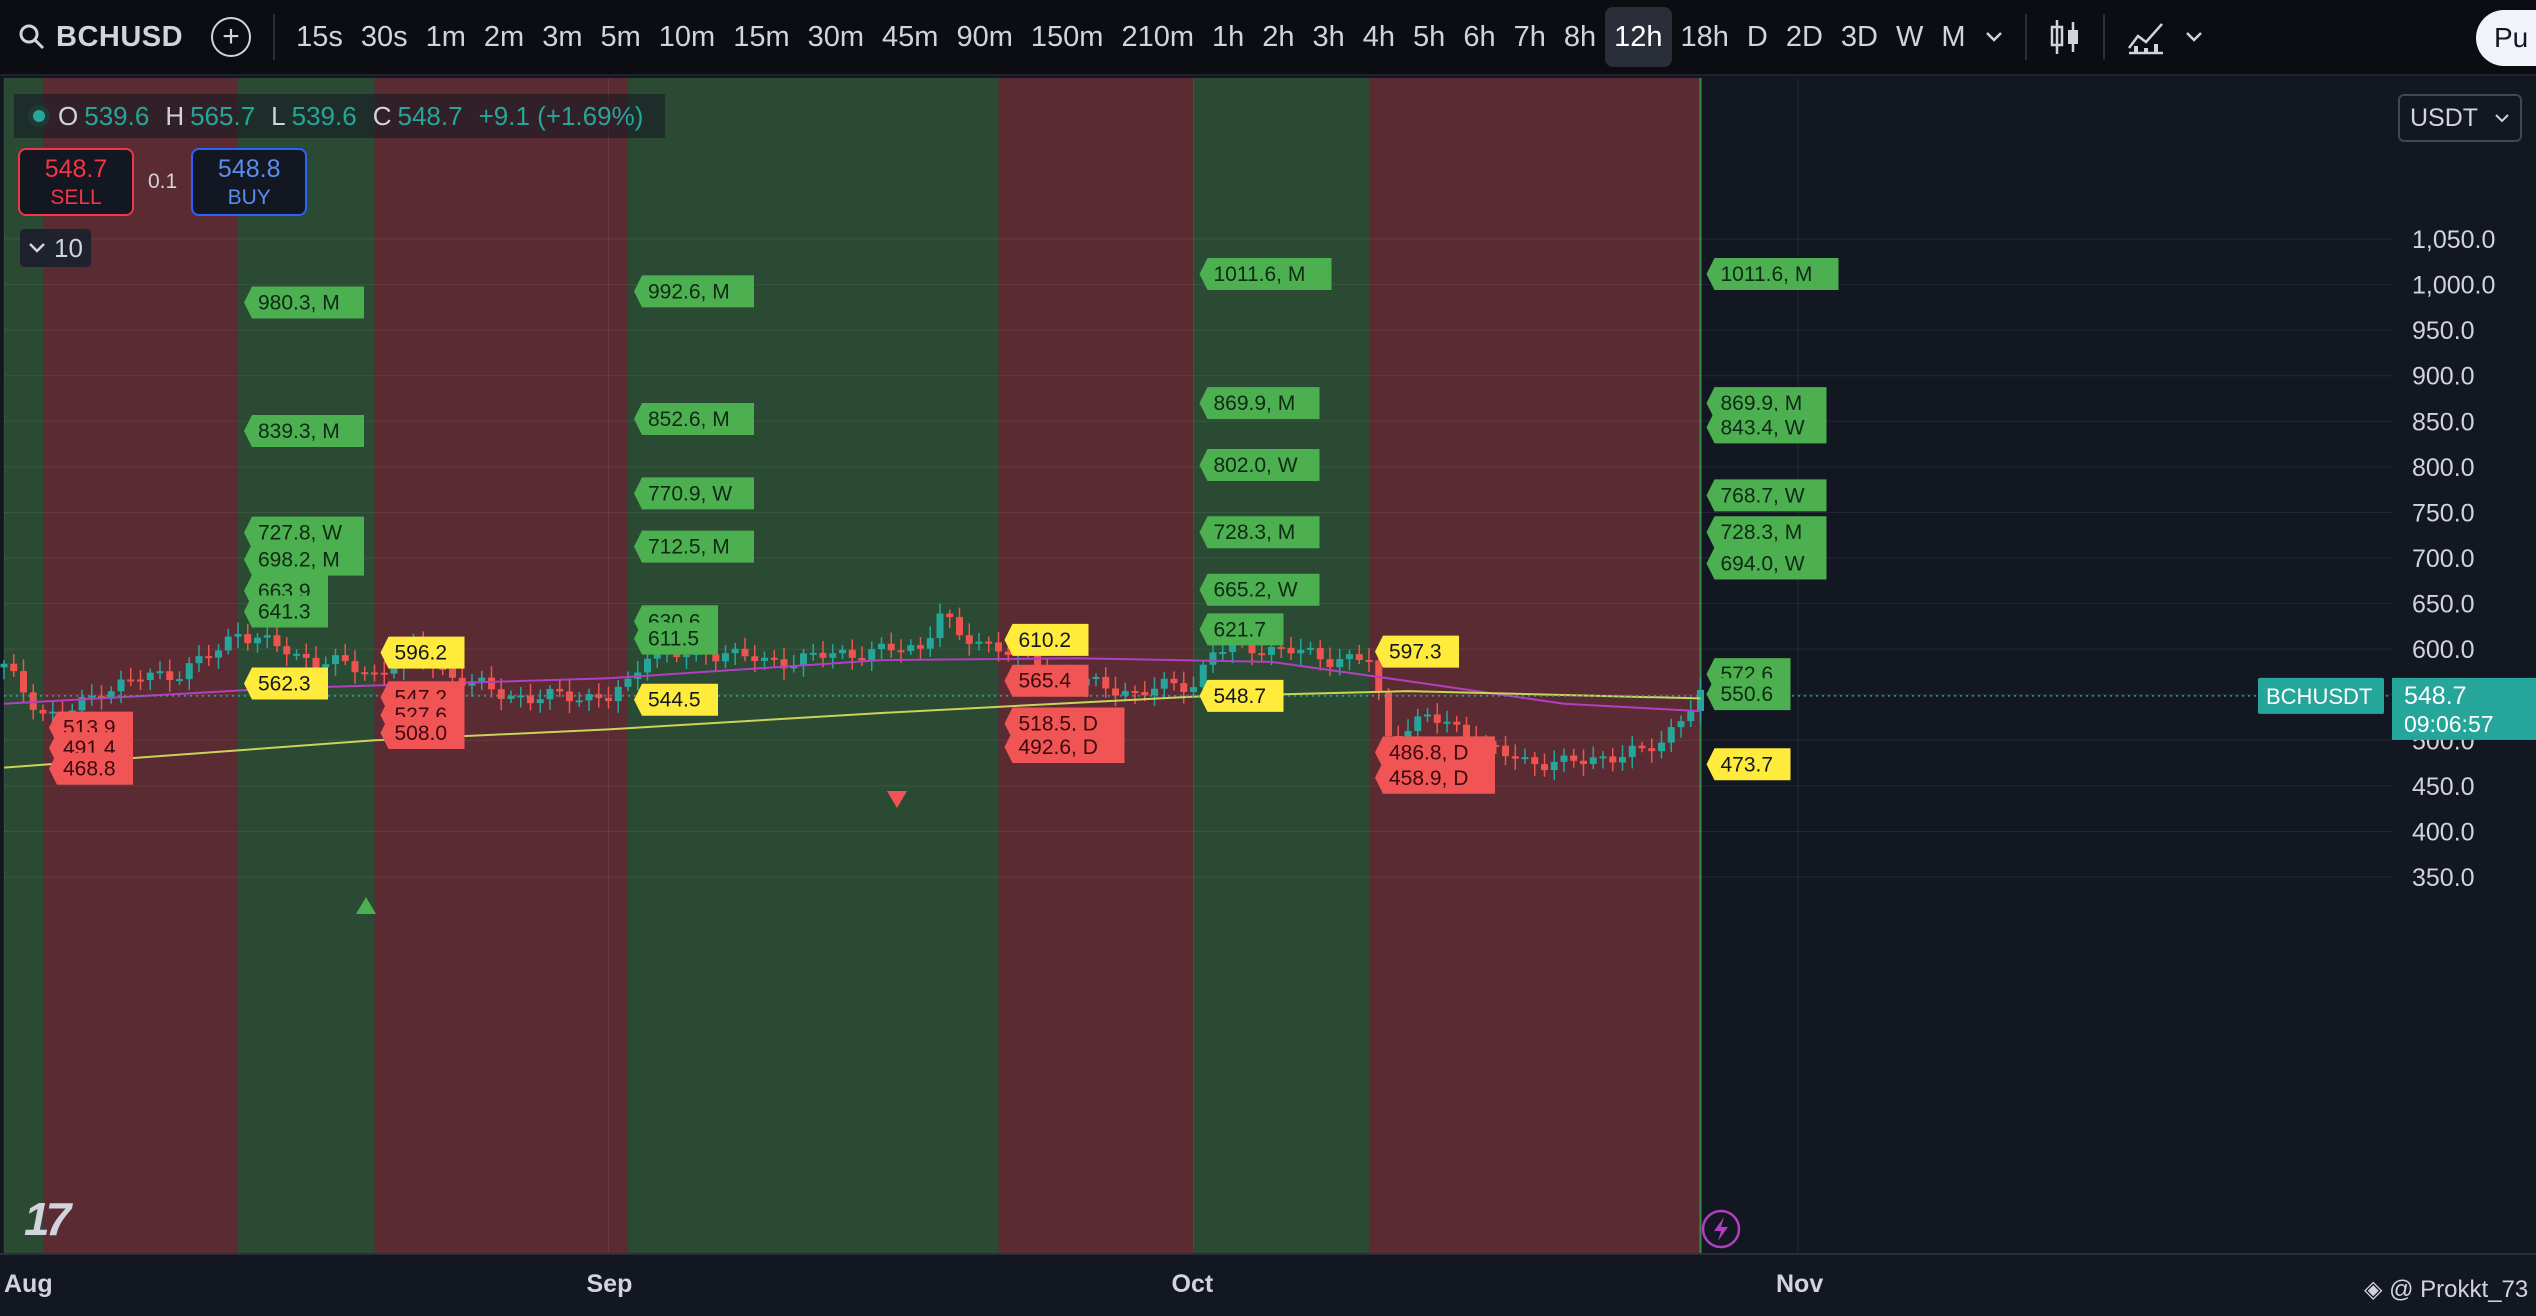  What do you see at coordinates (1910, 36) in the screenshot?
I see `interval-w: W` at bounding box center [1910, 36].